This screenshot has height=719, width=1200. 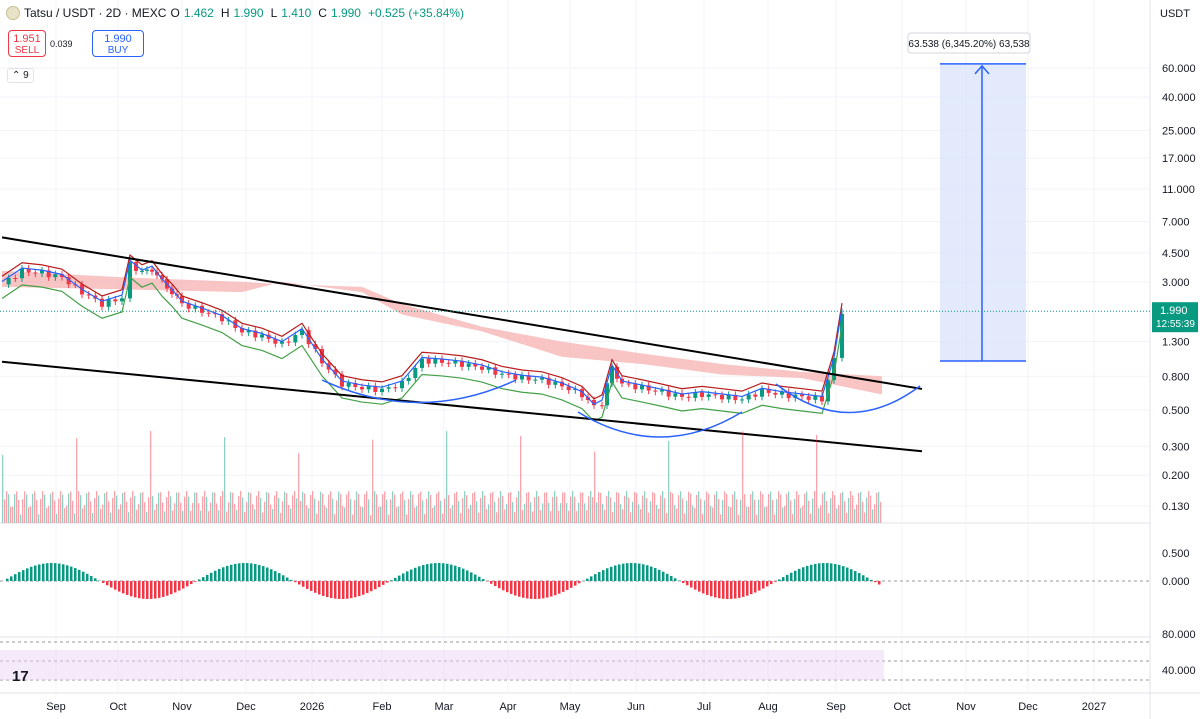 I want to click on last-price-label: 1.990, so click(x=1174, y=311).